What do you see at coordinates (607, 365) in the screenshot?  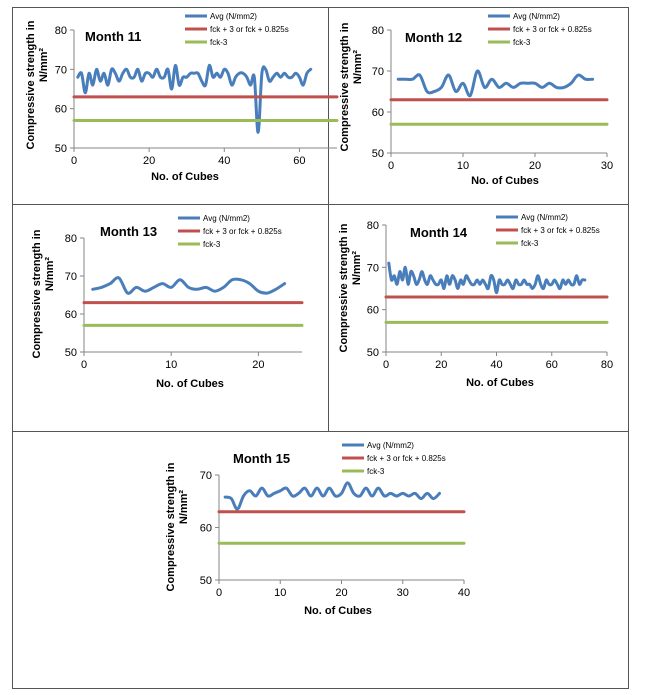 I see `x-tick-label: 80` at bounding box center [607, 365].